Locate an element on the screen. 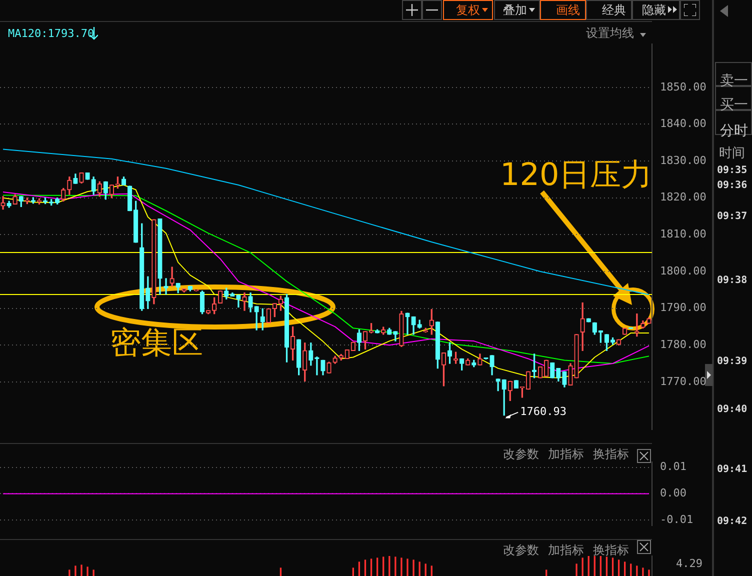 The image size is (752, 576). annotation: 换指标 is located at coordinates (611, 550).